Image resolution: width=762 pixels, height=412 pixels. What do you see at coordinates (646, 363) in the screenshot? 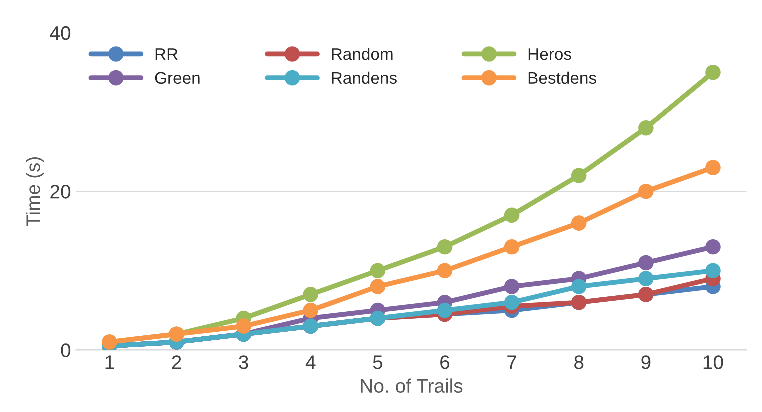
I see `x-tick-label: 9` at bounding box center [646, 363].